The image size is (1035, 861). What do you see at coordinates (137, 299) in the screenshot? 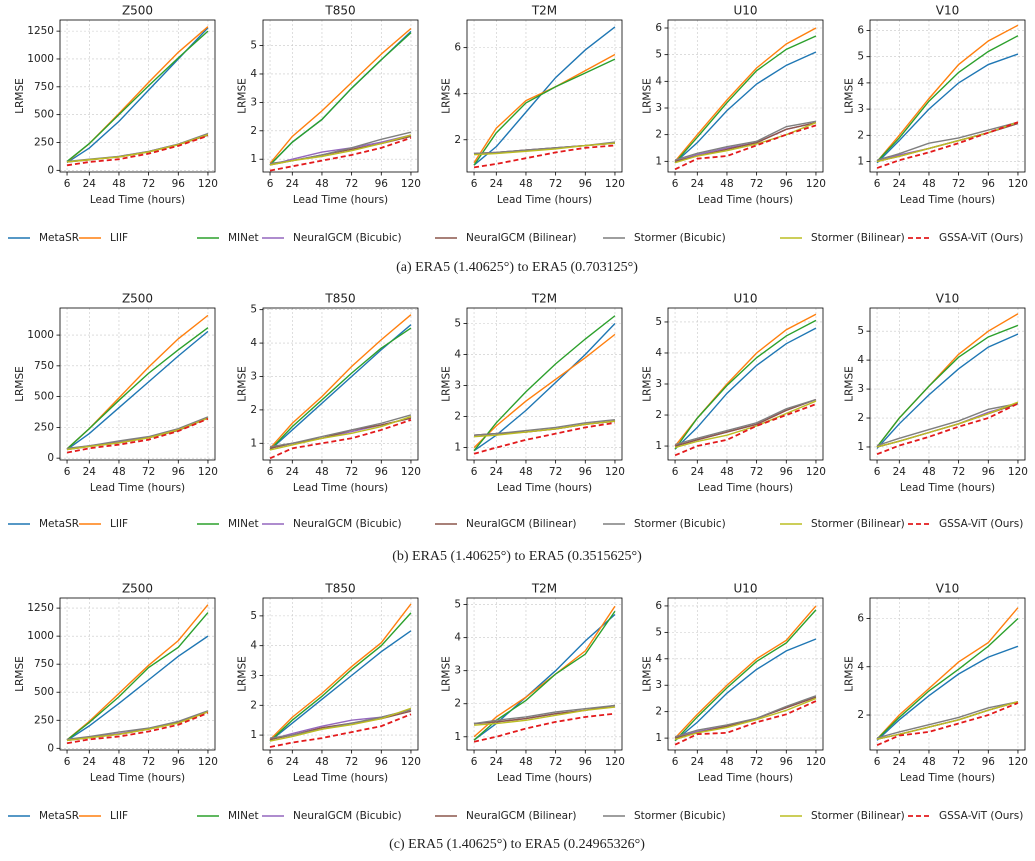
I see `panel-title: Z500` at bounding box center [137, 299].